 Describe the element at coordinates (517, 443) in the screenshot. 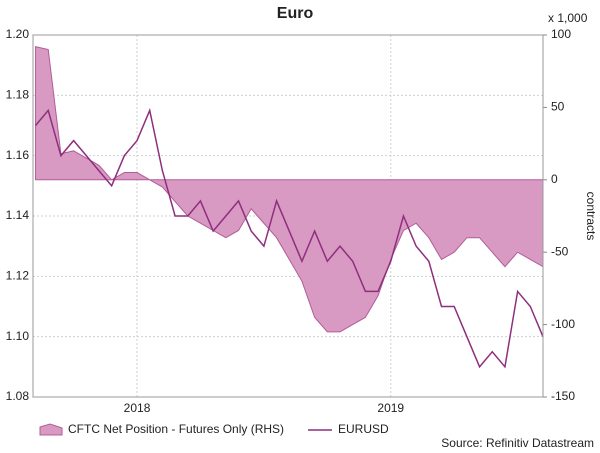

I see `source: Source: Refinitiv Datastream` at that location.